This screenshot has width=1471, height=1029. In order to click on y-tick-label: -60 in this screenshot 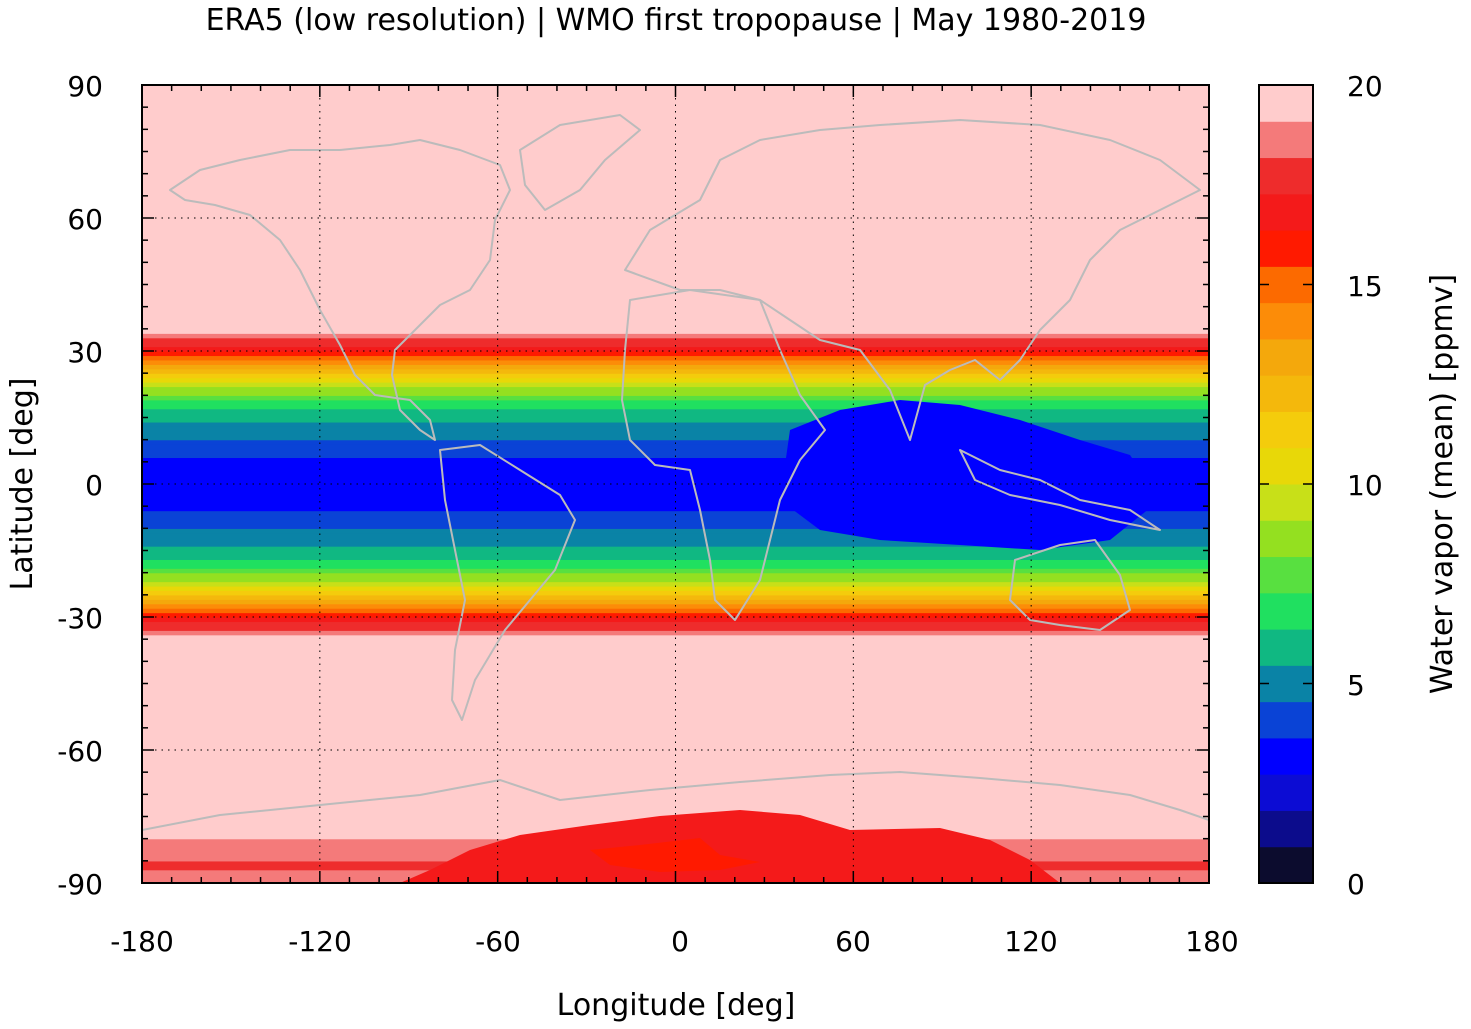, I will do `click(80, 751)`.